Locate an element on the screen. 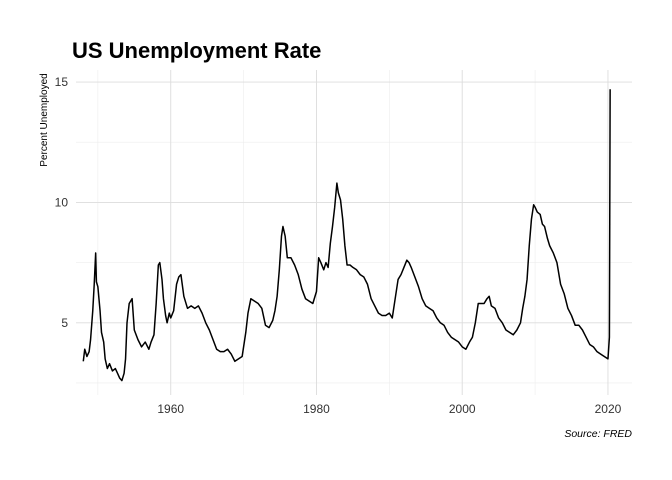  x-tick-label: 1980 is located at coordinates (316, 409).